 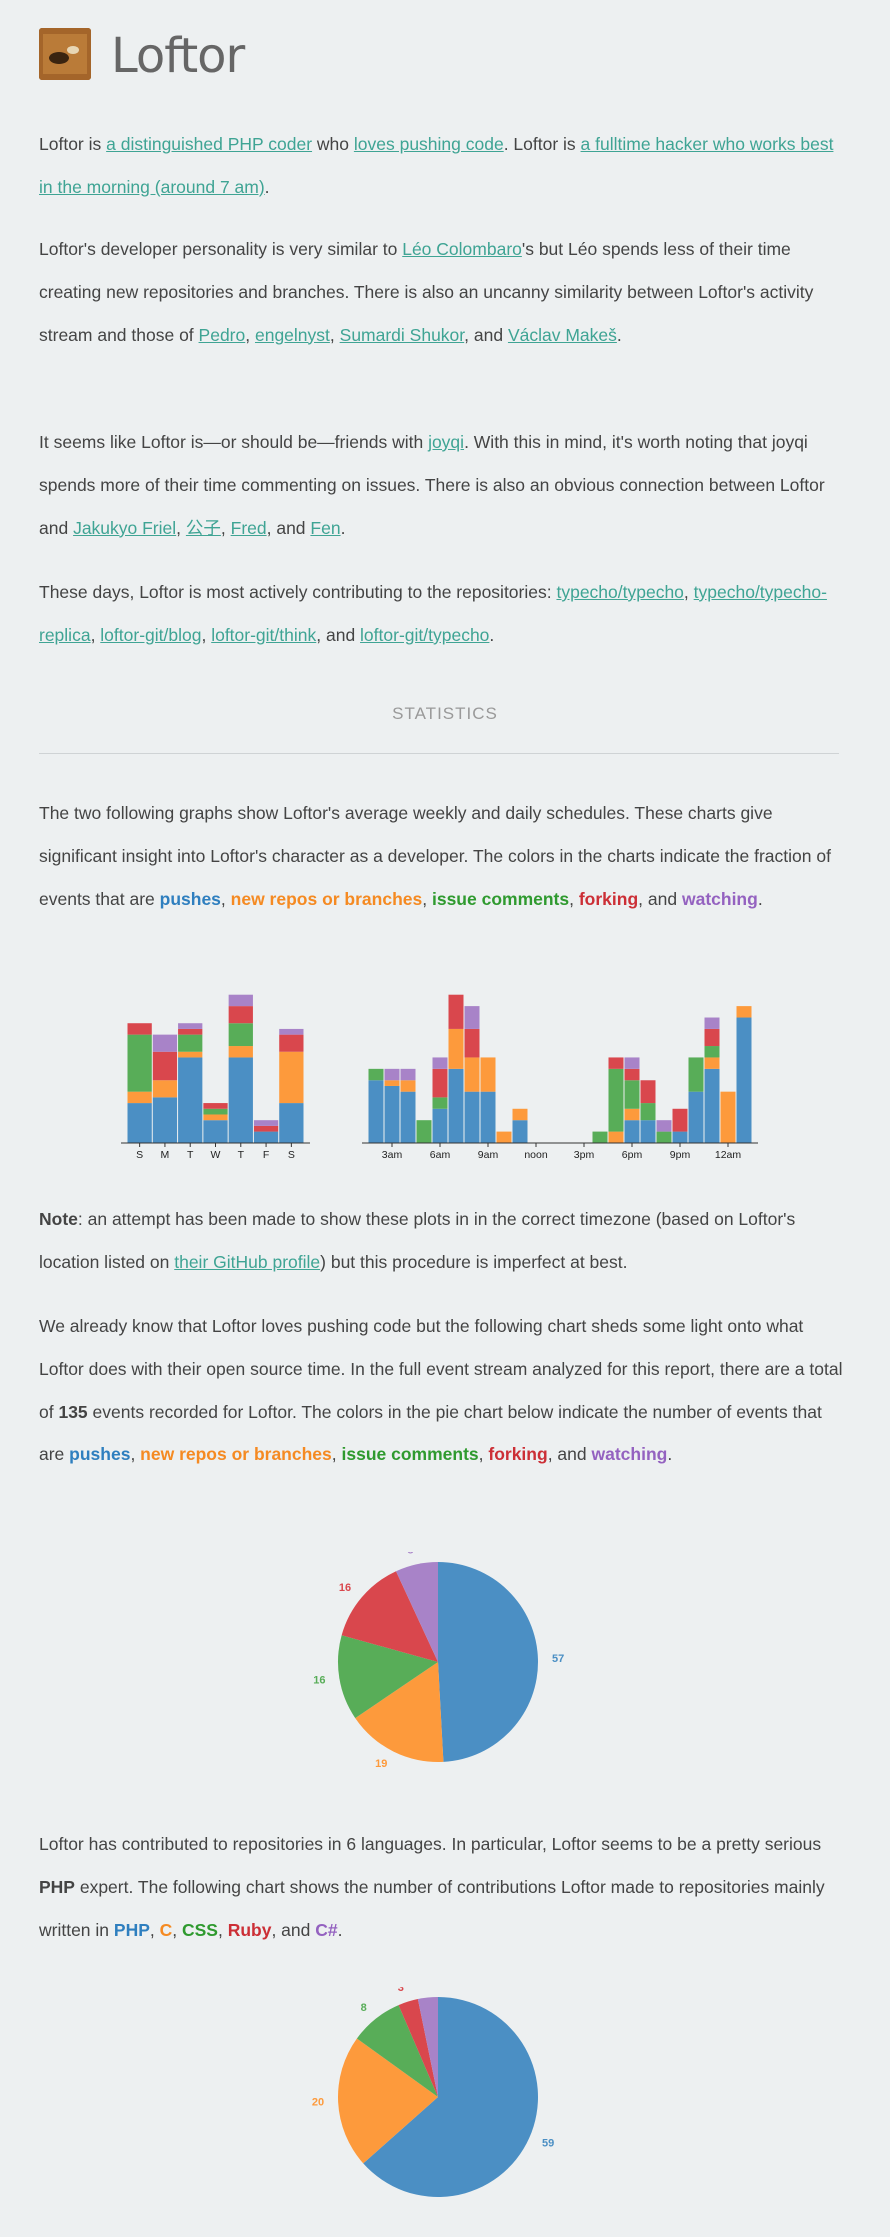 I want to click on avatar-image, so click(x=65, y=54).